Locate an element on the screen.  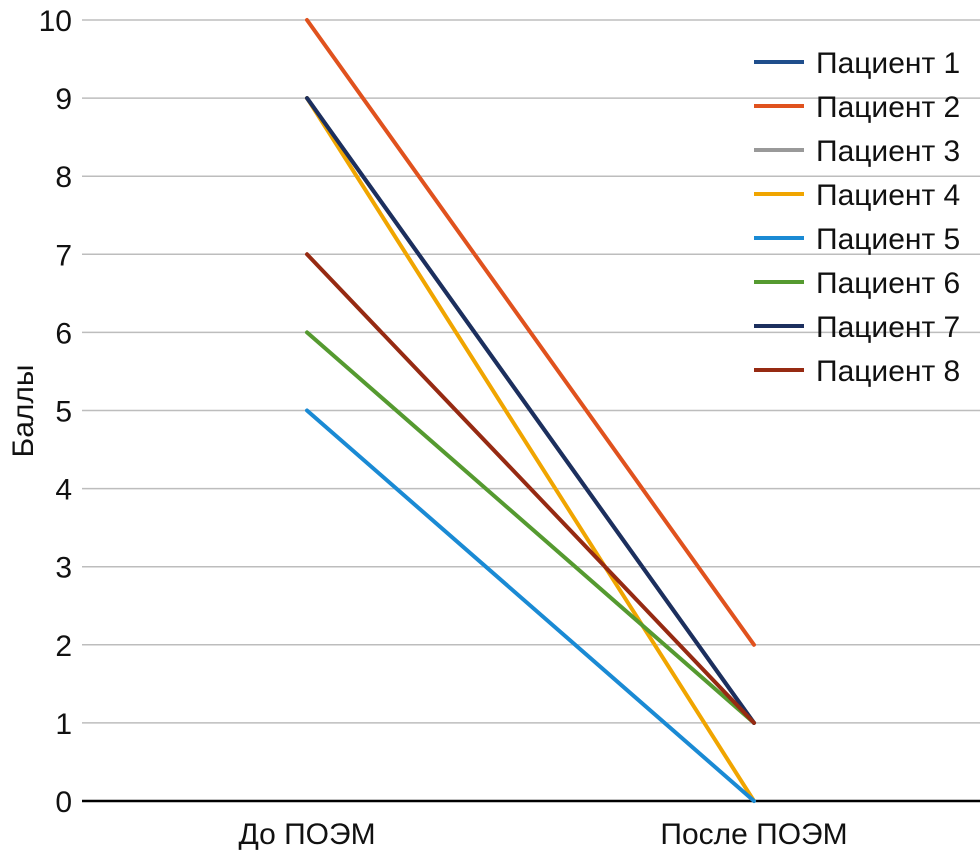
legend-label-3: Пациент 3 is located at coordinates (888, 151).